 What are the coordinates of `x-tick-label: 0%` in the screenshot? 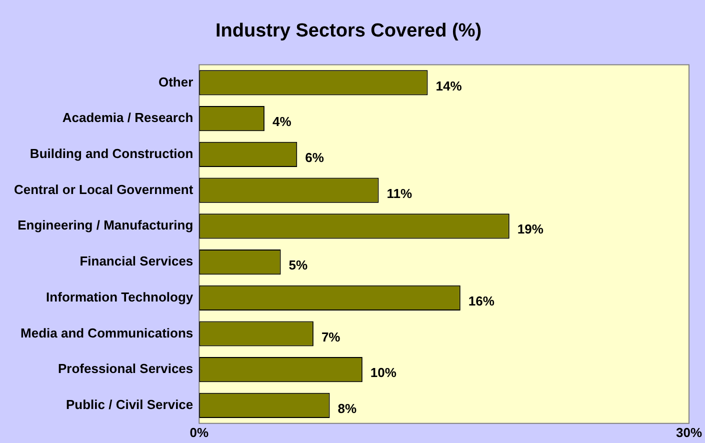 It's located at (199, 432).